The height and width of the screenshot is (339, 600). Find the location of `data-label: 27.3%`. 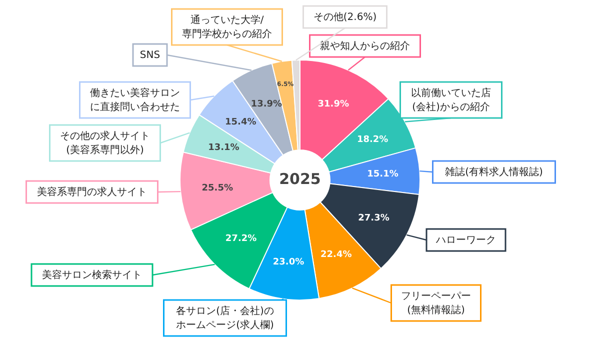

data-label: 27.3% is located at coordinates (374, 218).